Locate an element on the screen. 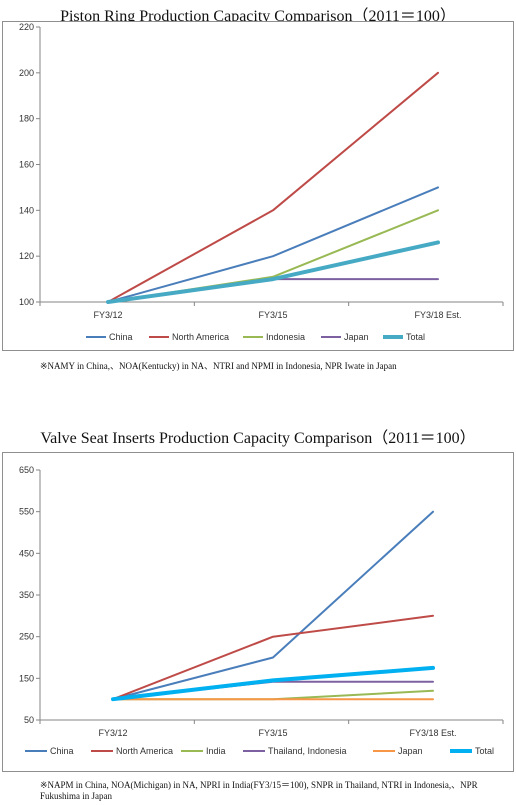 This screenshot has width=516, height=805. legend-label-india: India is located at coordinates (216, 751).